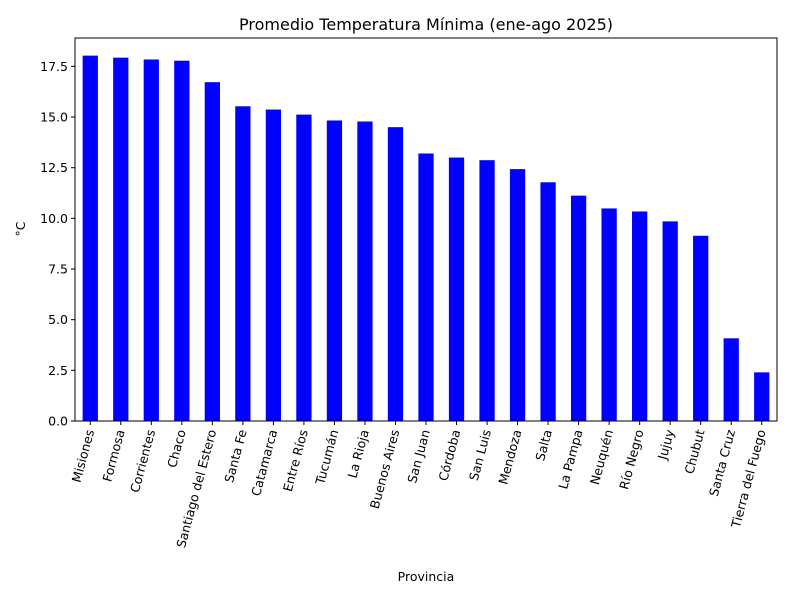  I want to click on x-tick-label: Santa Fe, so click(235, 456).